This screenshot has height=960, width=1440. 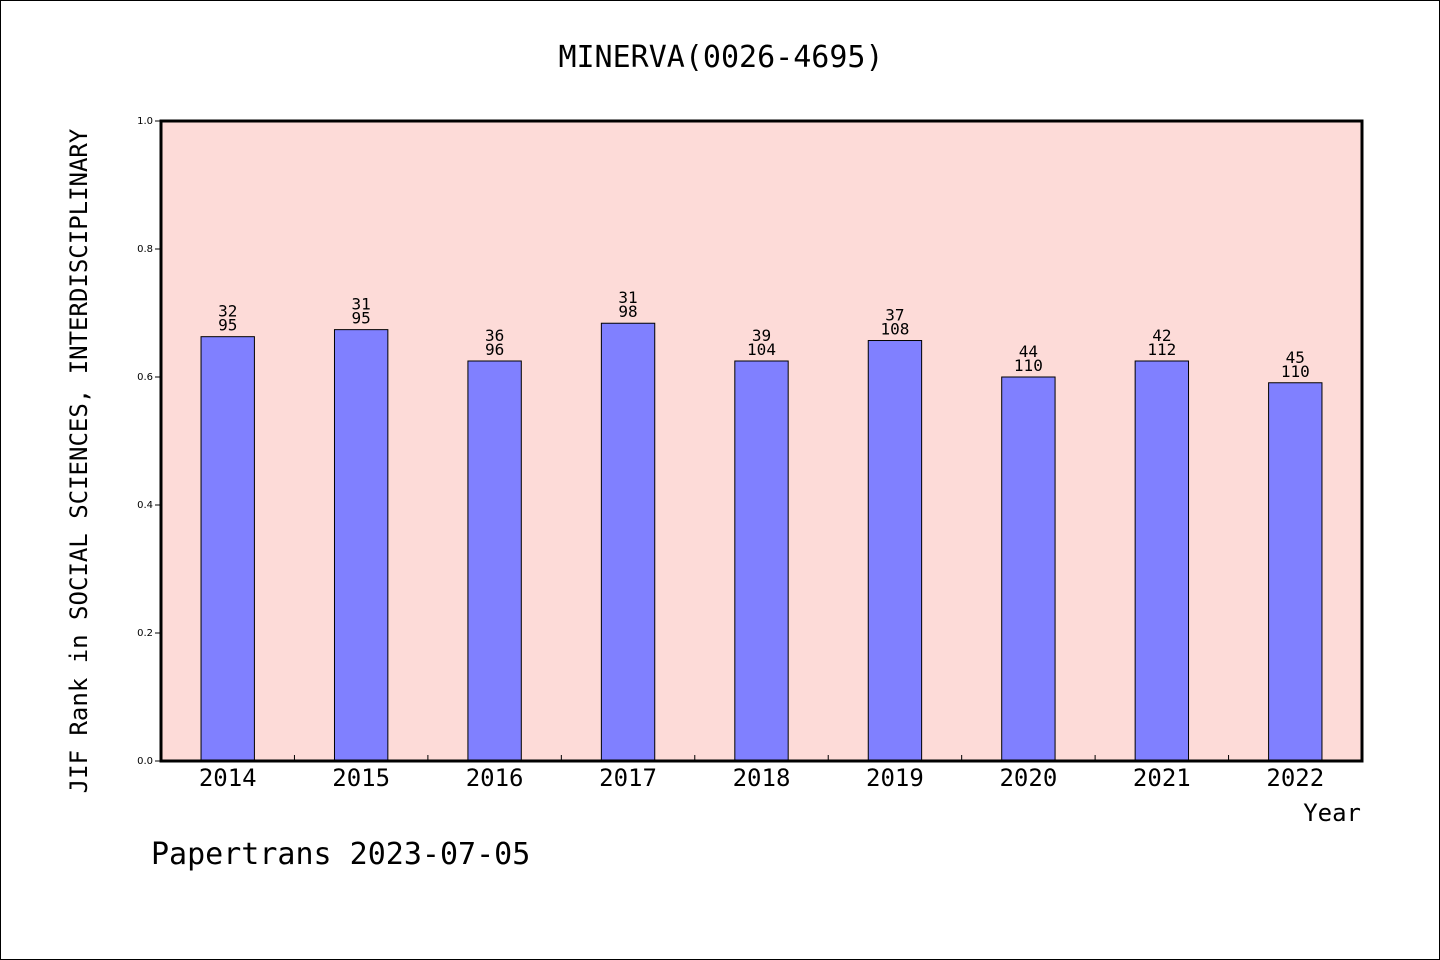 What do you see at coordinates (494, 561) in the screenshot?
I see `bar-2016` at bounding box center [494, 561].